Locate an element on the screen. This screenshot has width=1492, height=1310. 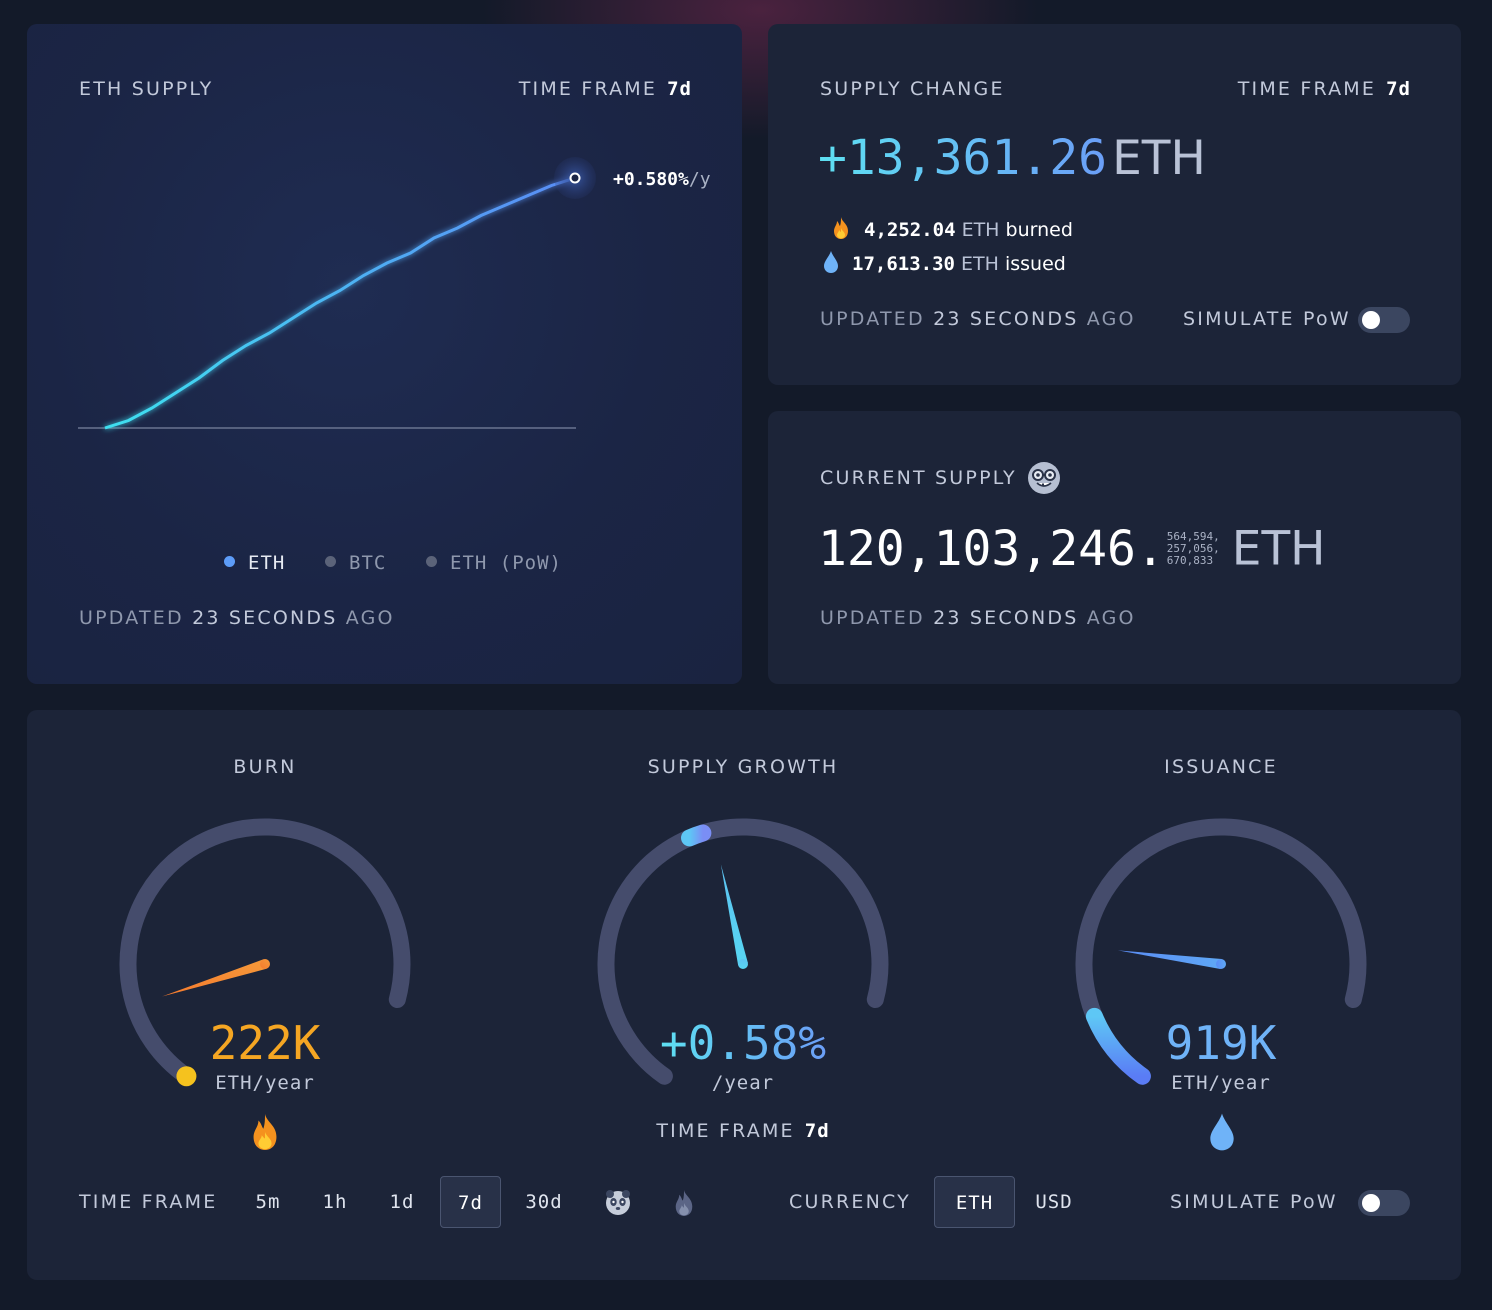
legend-btc: BTC is located at coordinates (355, 563).